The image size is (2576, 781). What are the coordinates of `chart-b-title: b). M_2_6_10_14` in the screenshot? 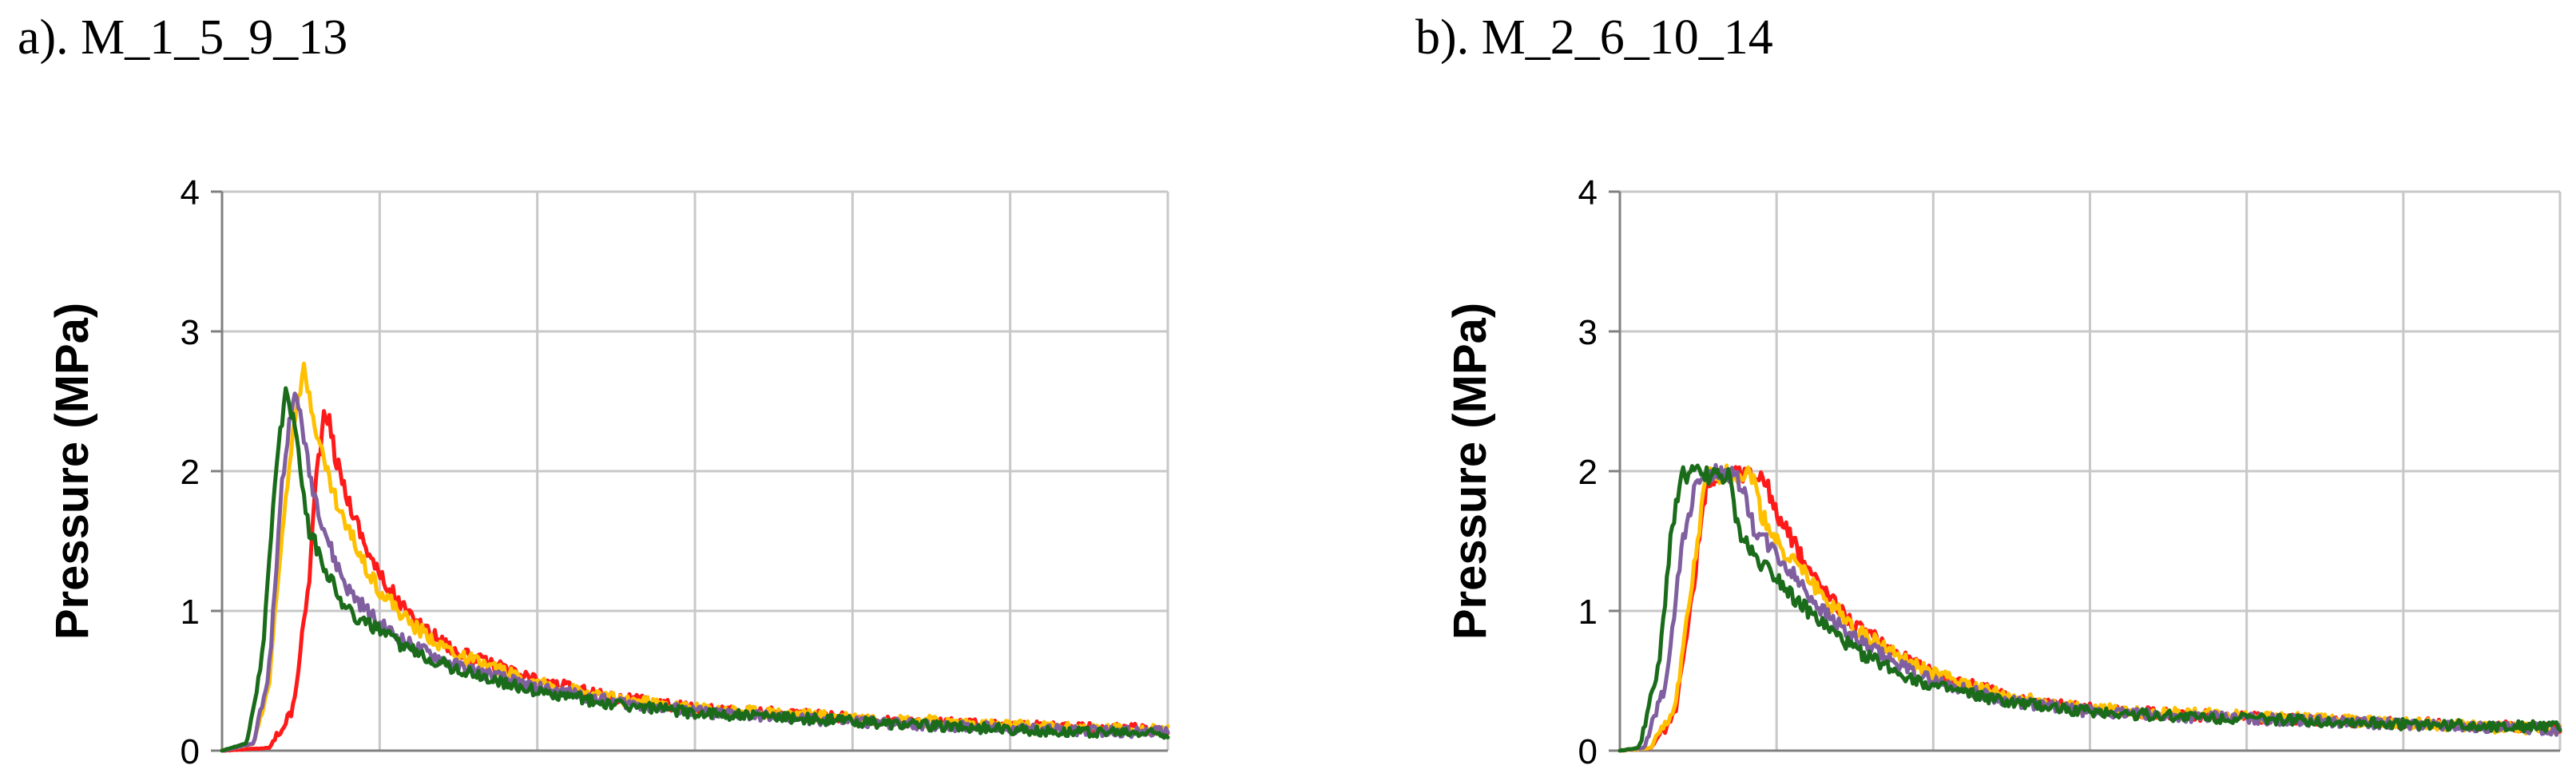 It's located at (1594, 37).